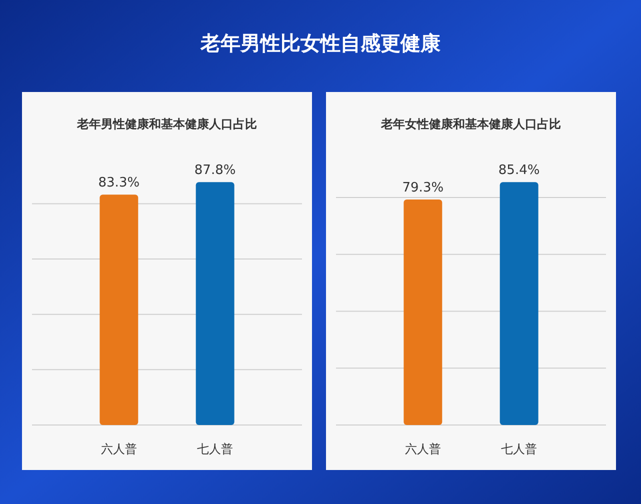 The width and height of the screenshot is (641, 504). What do you see at coordinates (423, 188) in the screenshot?
I see `data-label: 79.3%` at bounding box center [423, 188].